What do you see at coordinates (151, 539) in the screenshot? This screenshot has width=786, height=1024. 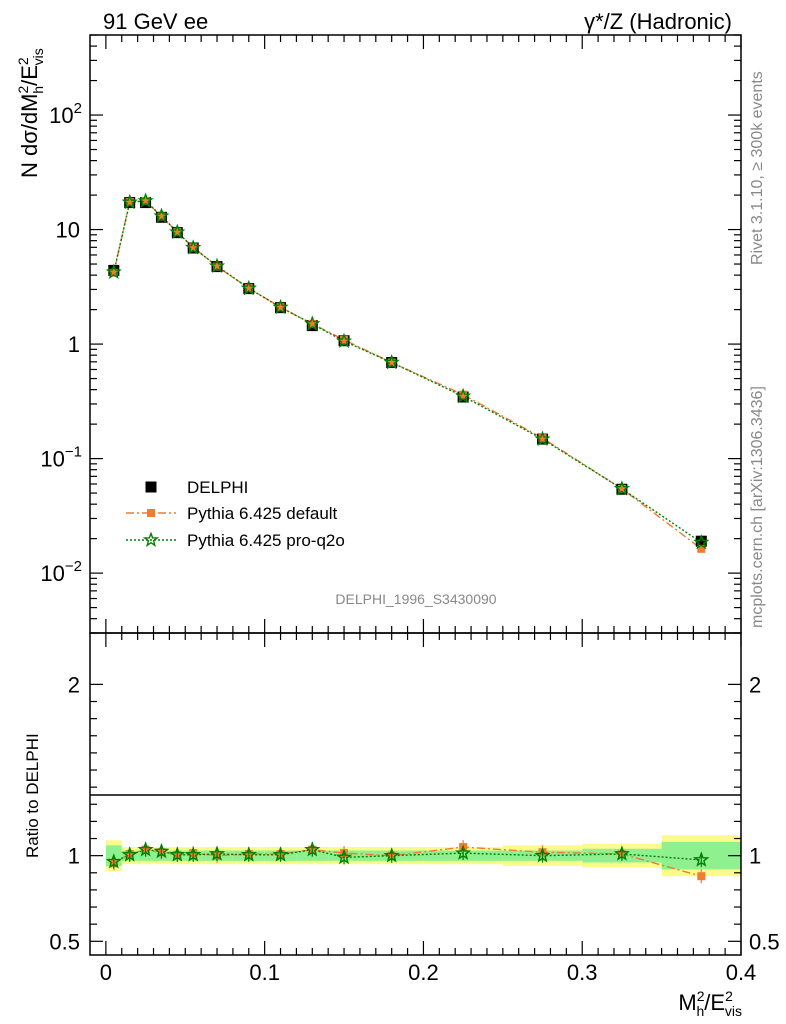 I see `legend-marker-pythia-6-425-pro-q2o` at bounding box center [151, 539].